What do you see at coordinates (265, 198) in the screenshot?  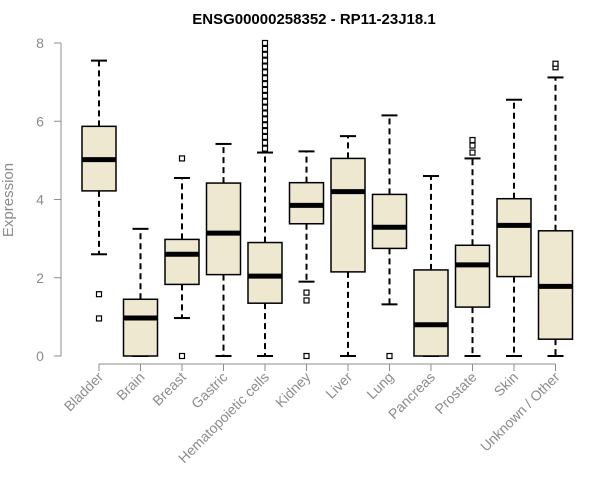 I see `box-hematopoietic-cells` at bounding box center [265, 198].